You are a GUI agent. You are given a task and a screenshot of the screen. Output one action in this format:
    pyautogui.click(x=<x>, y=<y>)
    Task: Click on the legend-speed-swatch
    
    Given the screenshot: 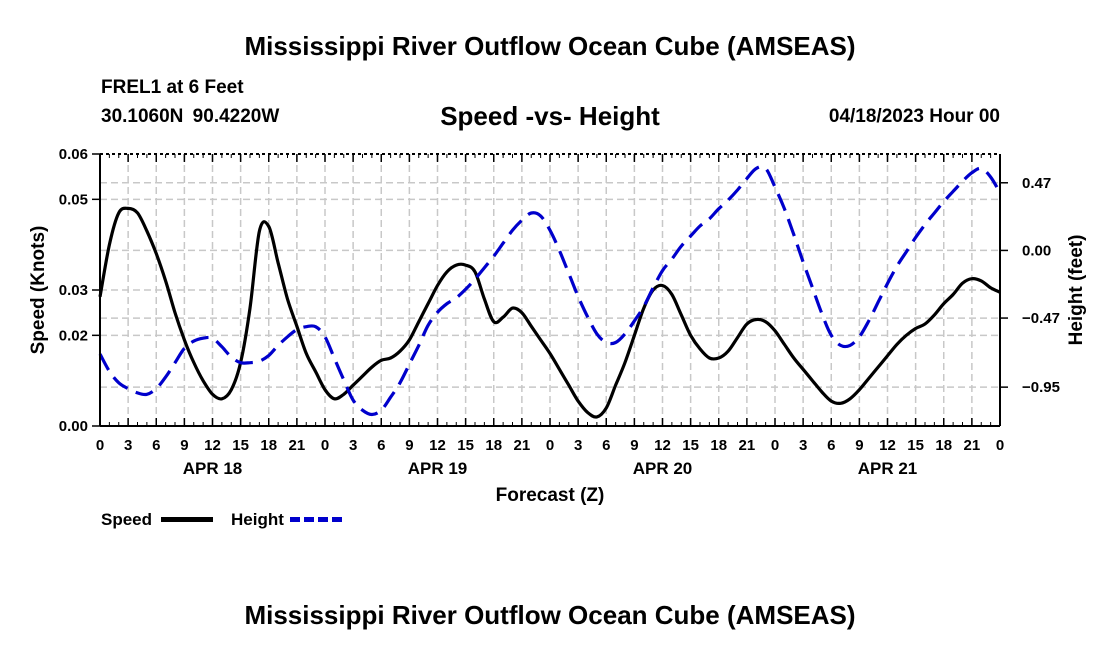 What is the action you would take?
    pyautogui.click(x=187, y=519)
    